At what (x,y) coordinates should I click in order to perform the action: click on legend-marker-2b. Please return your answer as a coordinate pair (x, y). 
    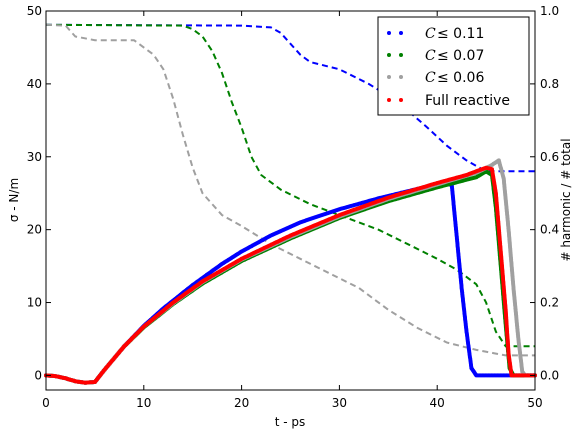
    Looking at the image, I should click on (401, 77).